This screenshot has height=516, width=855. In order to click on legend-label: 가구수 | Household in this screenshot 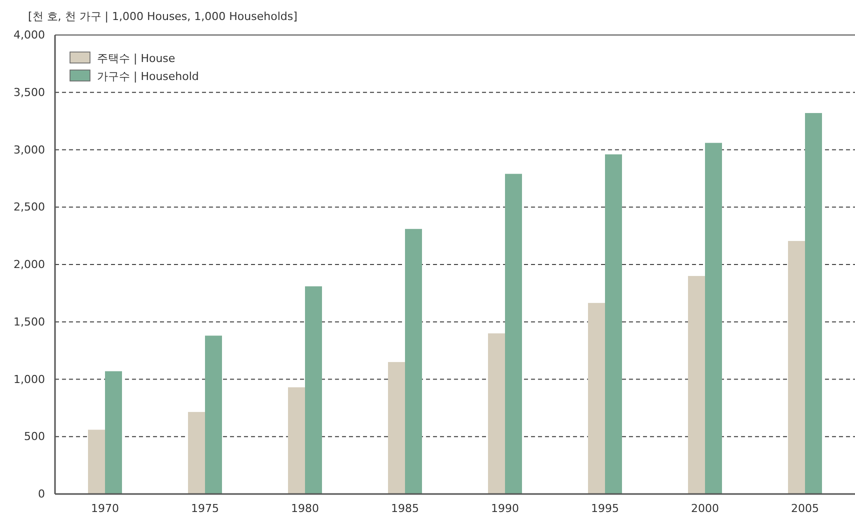, I will do `click(148, 76)`.